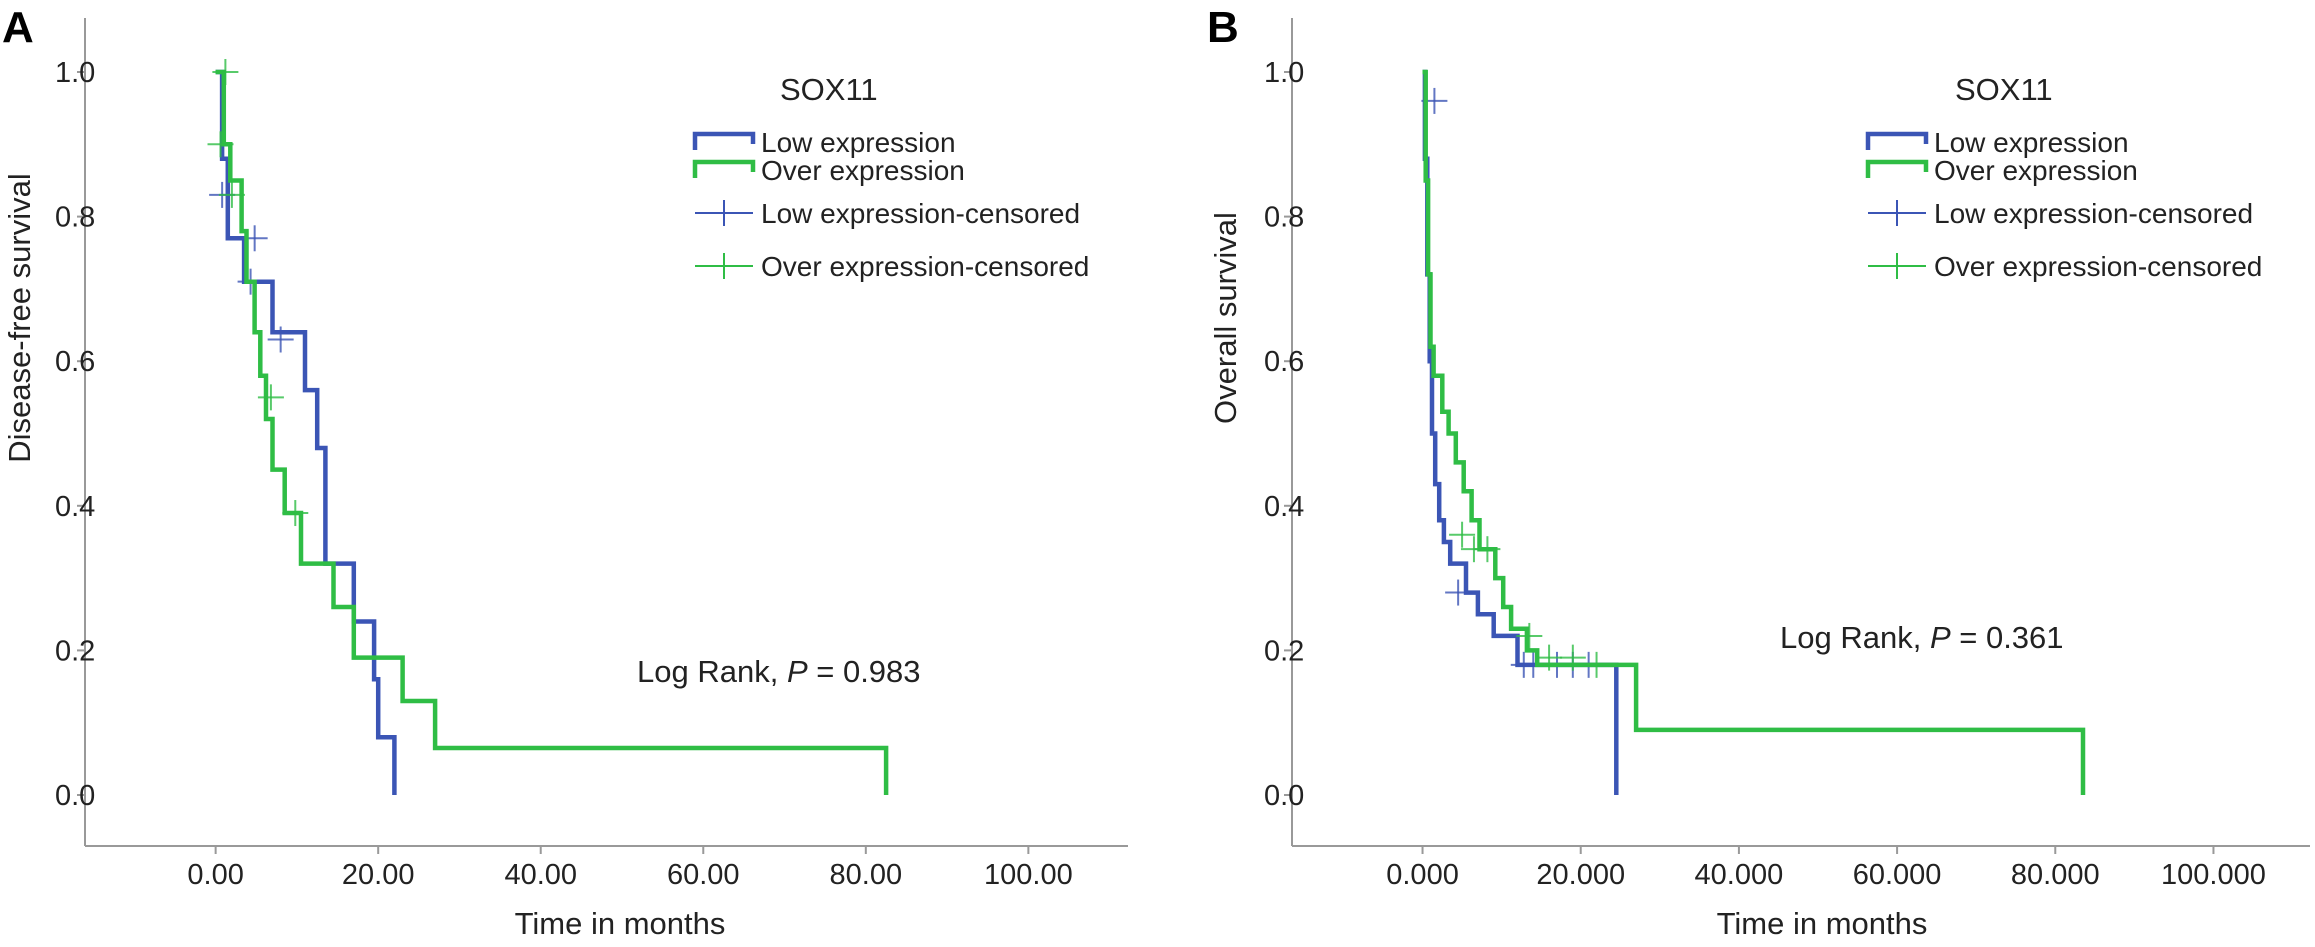 Image resolution: width=2315 pixels, height=947 pixels. I want to click on y-axis-title: Disease-free survival, so click(19, 317).